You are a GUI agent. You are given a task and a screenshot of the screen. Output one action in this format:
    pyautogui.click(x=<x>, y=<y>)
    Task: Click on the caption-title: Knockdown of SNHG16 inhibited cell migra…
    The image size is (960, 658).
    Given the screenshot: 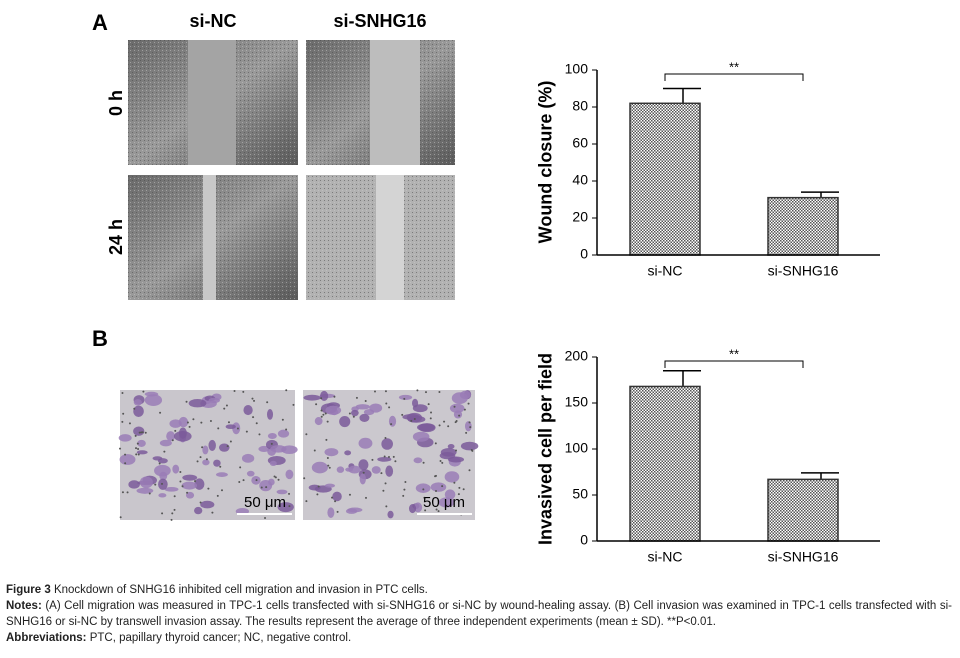 What is the action you would take?
    pyautogui.click(x=240, y=590)
    